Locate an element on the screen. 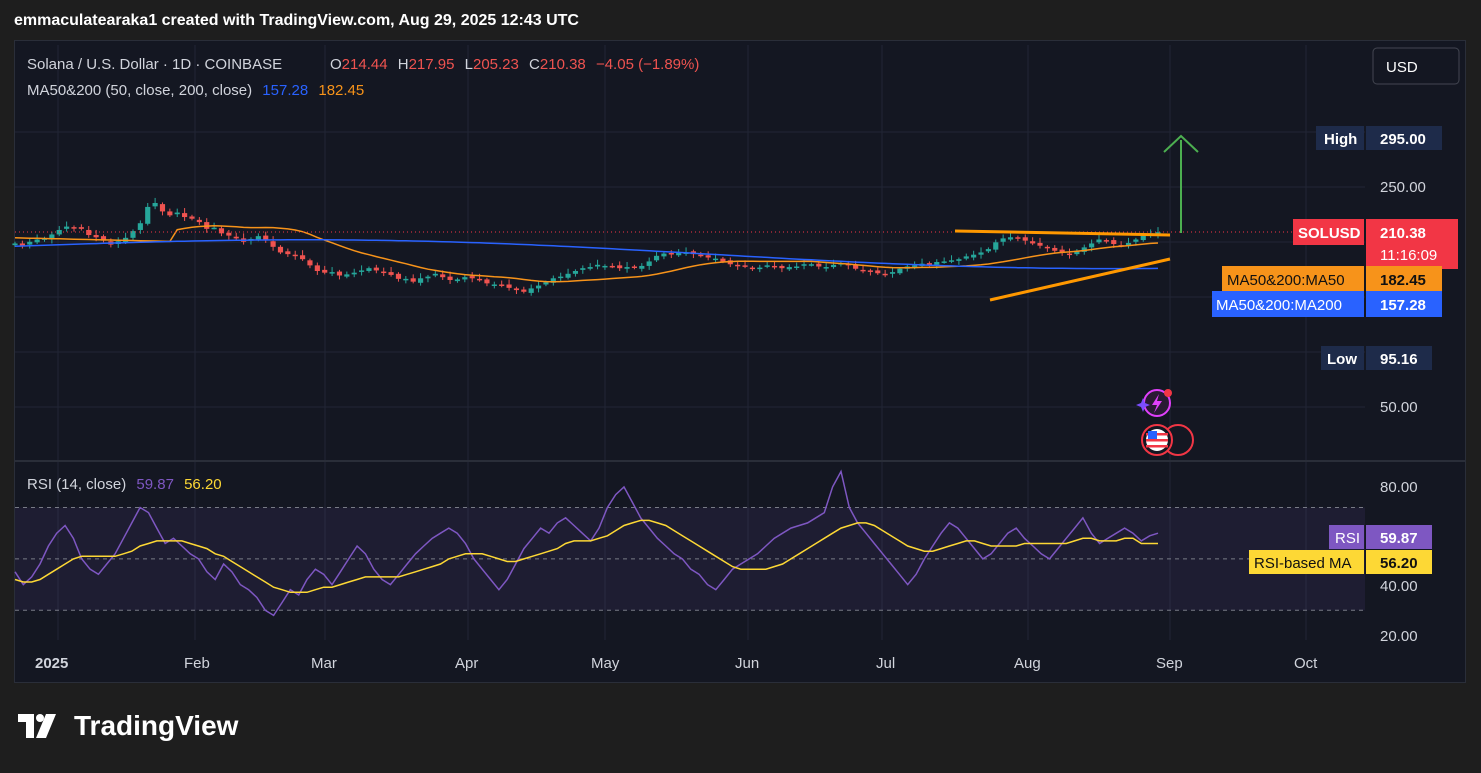 This screenshot has height=773, width=1481. ma50-tag-label: MA50&200:MA50 is located at coordinates (1286, 280).